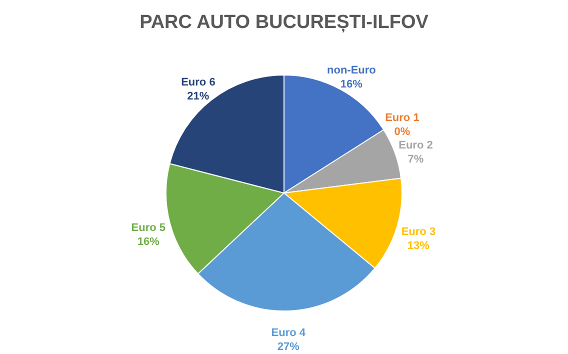 Image resolution: width=568 pixels, height=354 pixels. I want to click on slice-label: Euro 6, so click(198, 82).